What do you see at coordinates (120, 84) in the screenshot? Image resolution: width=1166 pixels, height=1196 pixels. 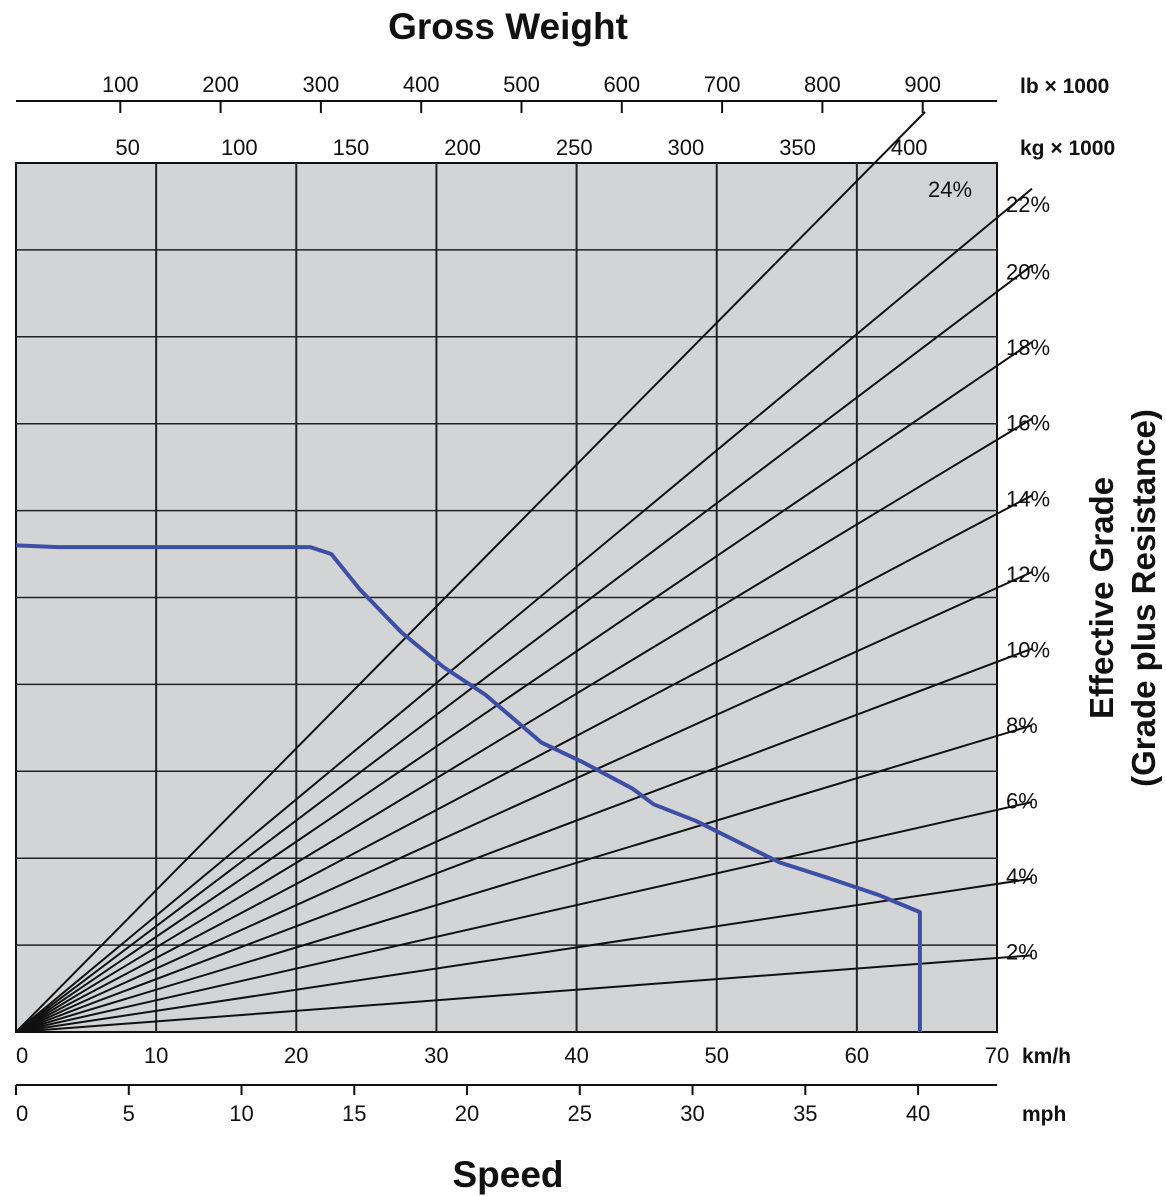 I see `lb-tick-label: 100` at bounding box center [120, 84].